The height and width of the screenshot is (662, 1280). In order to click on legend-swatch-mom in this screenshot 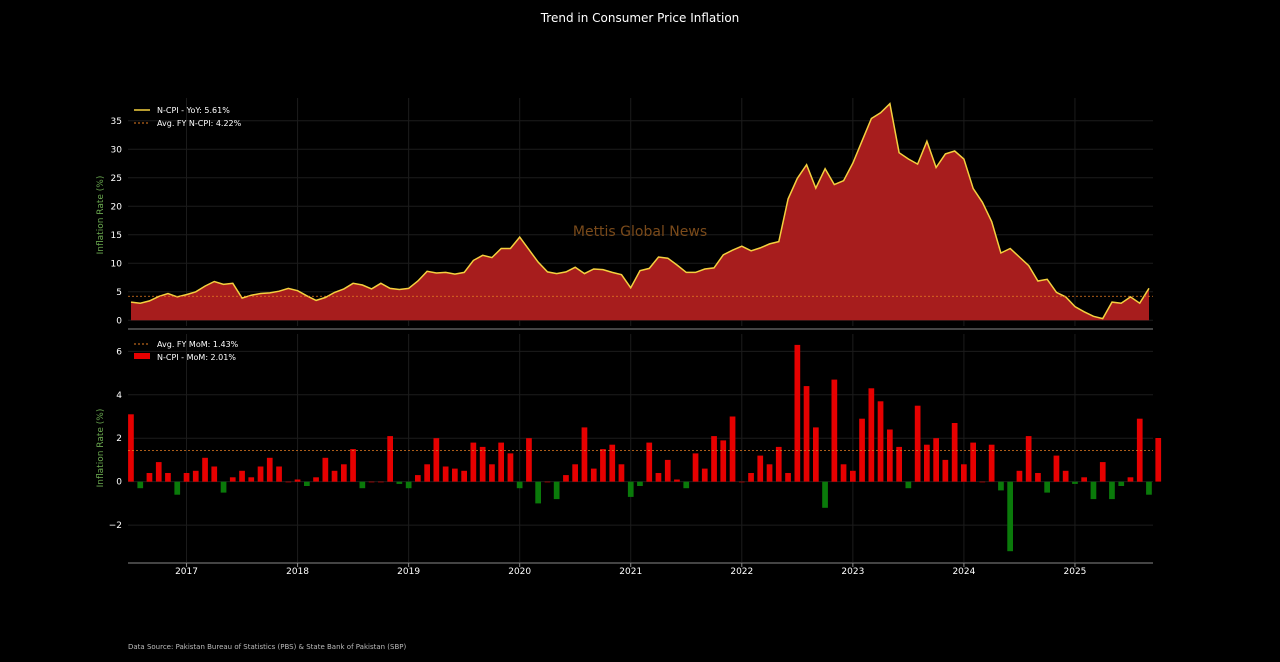, I will do `click(142, 356)`.